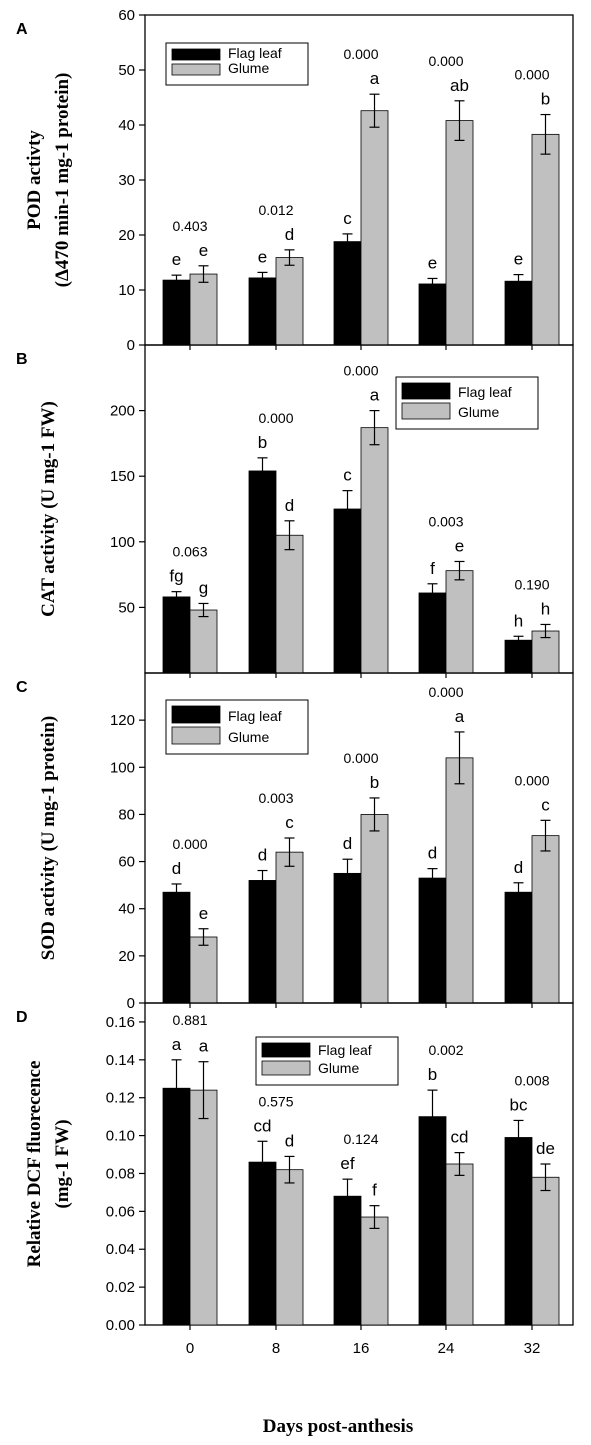 This screenshot has height=1445, width=591. I want to click on significance-letter: h, so click(545, 608).